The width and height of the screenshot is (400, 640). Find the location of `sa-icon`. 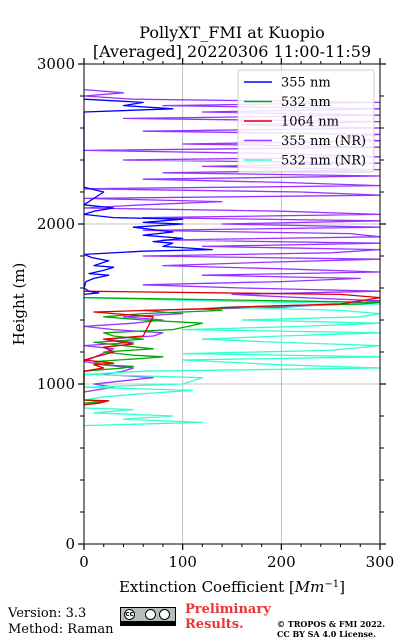

sa-icon is located at coordinates (164, 614).